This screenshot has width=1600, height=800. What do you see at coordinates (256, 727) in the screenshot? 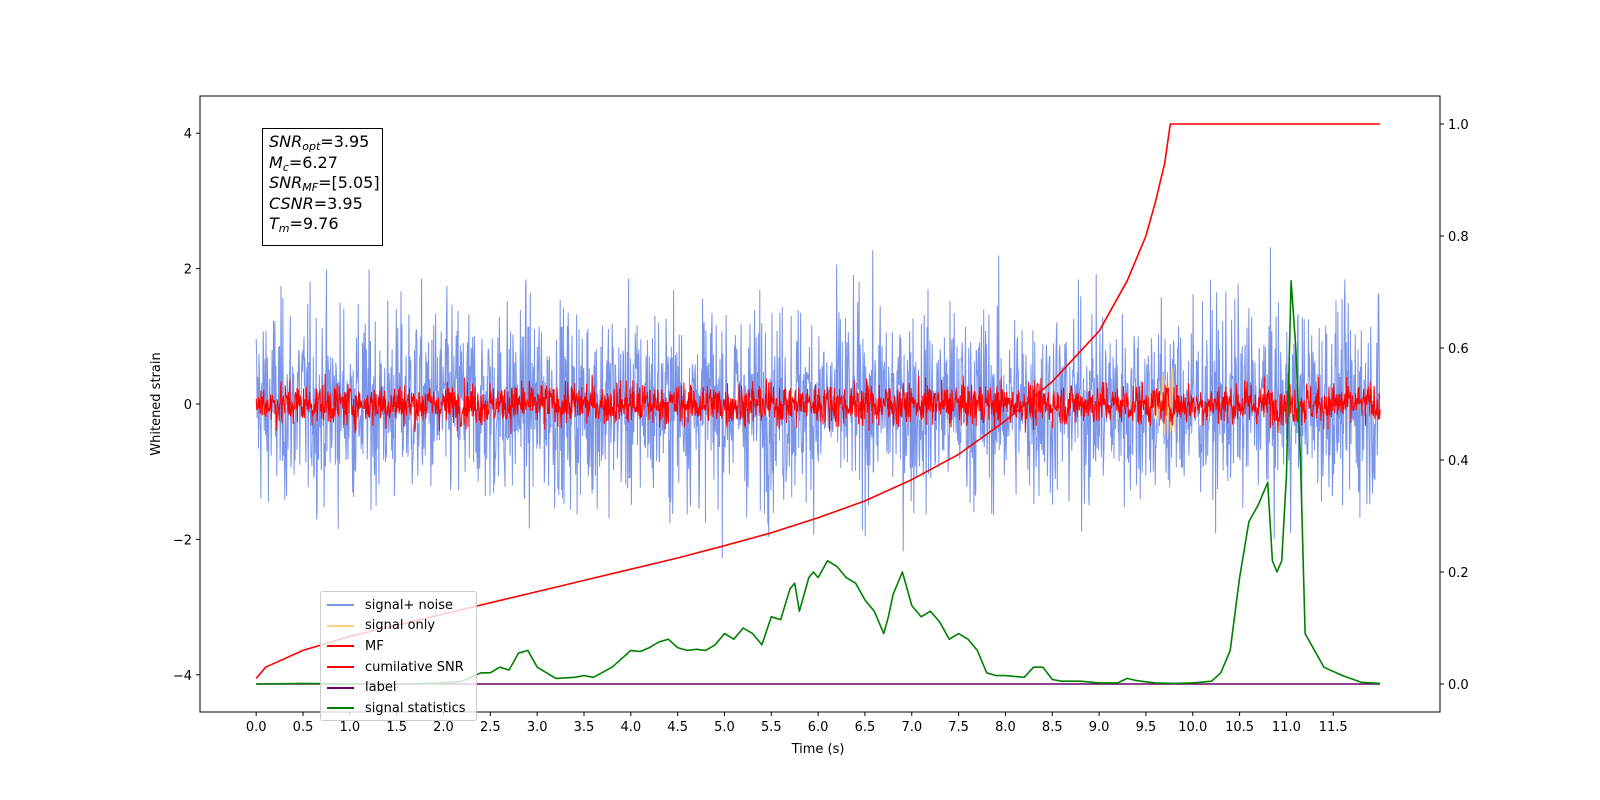
I see `x-tick-label: 0.0` at bounding box center [256, 727].